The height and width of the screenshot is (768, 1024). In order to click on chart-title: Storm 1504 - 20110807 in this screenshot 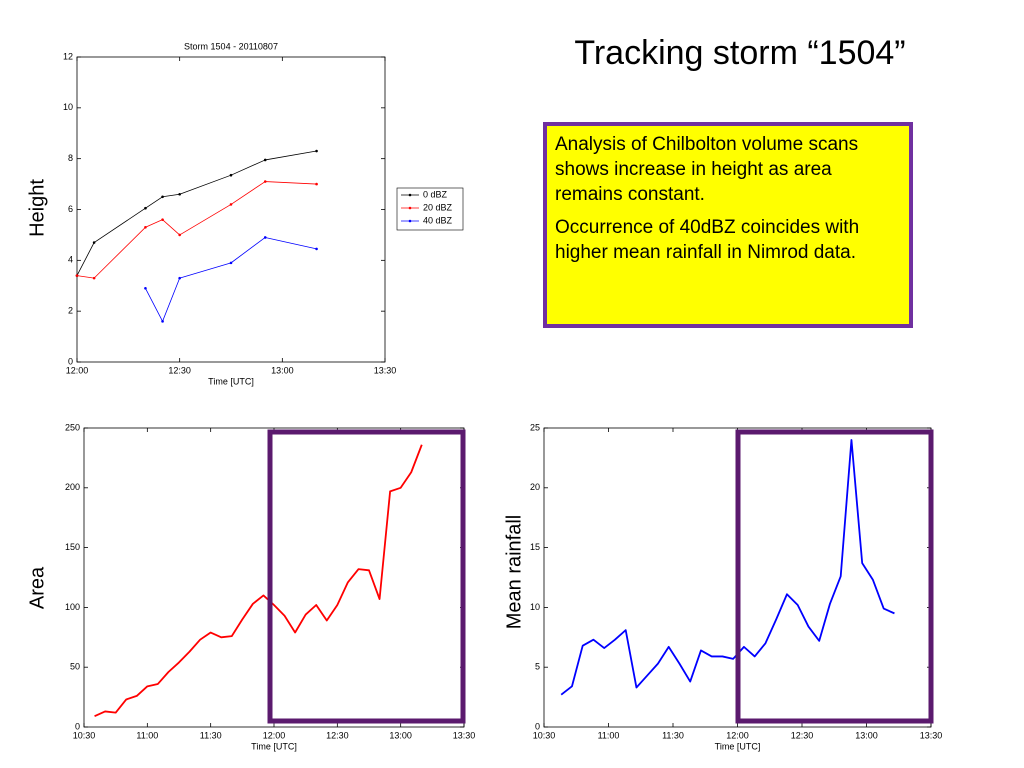, I will do `click(231, 46)`.